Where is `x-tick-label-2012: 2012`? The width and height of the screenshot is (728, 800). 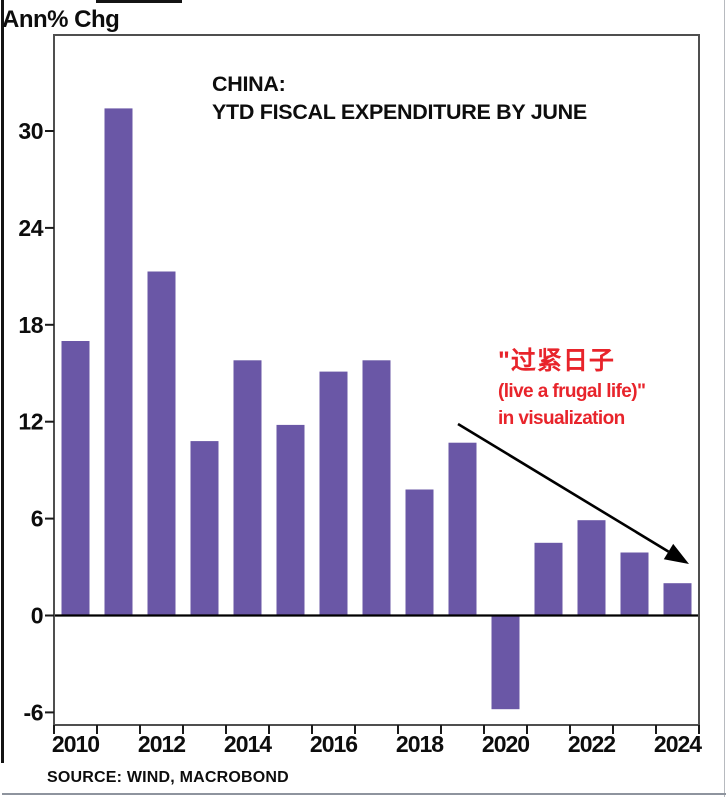 x-tick-label-2012: 2012 is located at coordinates (161, 744).